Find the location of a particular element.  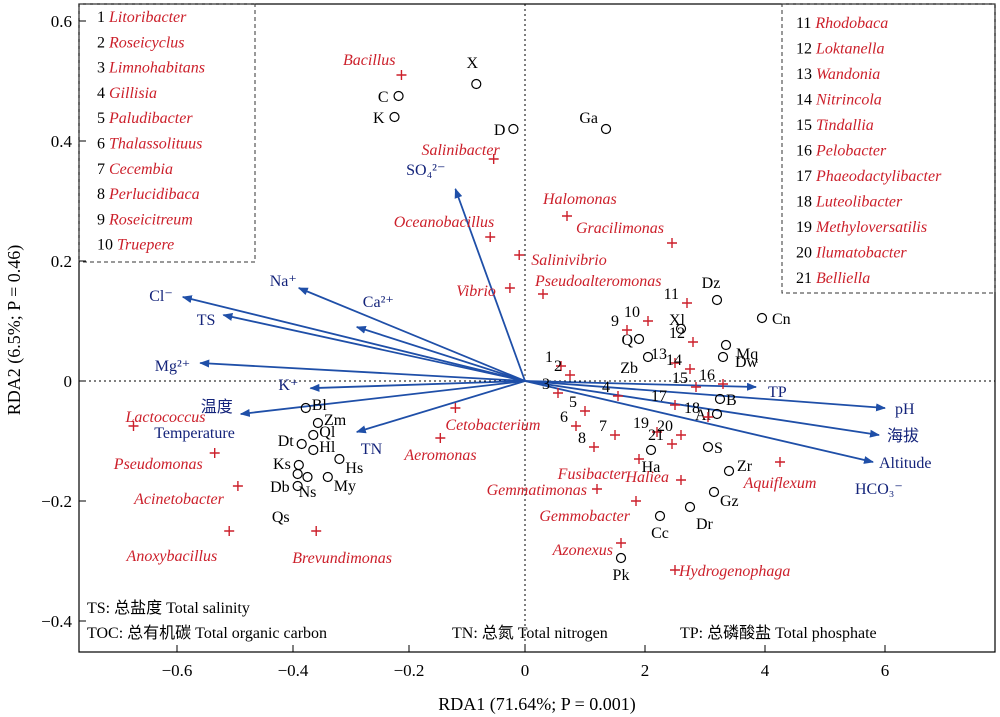

numbered-genus-label: 7 is located at coordinates (603, 426).